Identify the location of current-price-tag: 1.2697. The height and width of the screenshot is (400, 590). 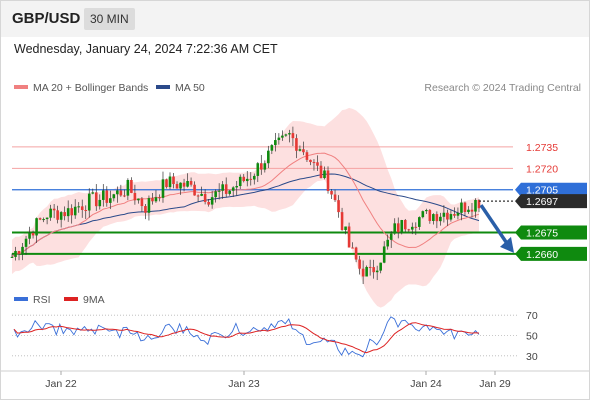
(551, 201).